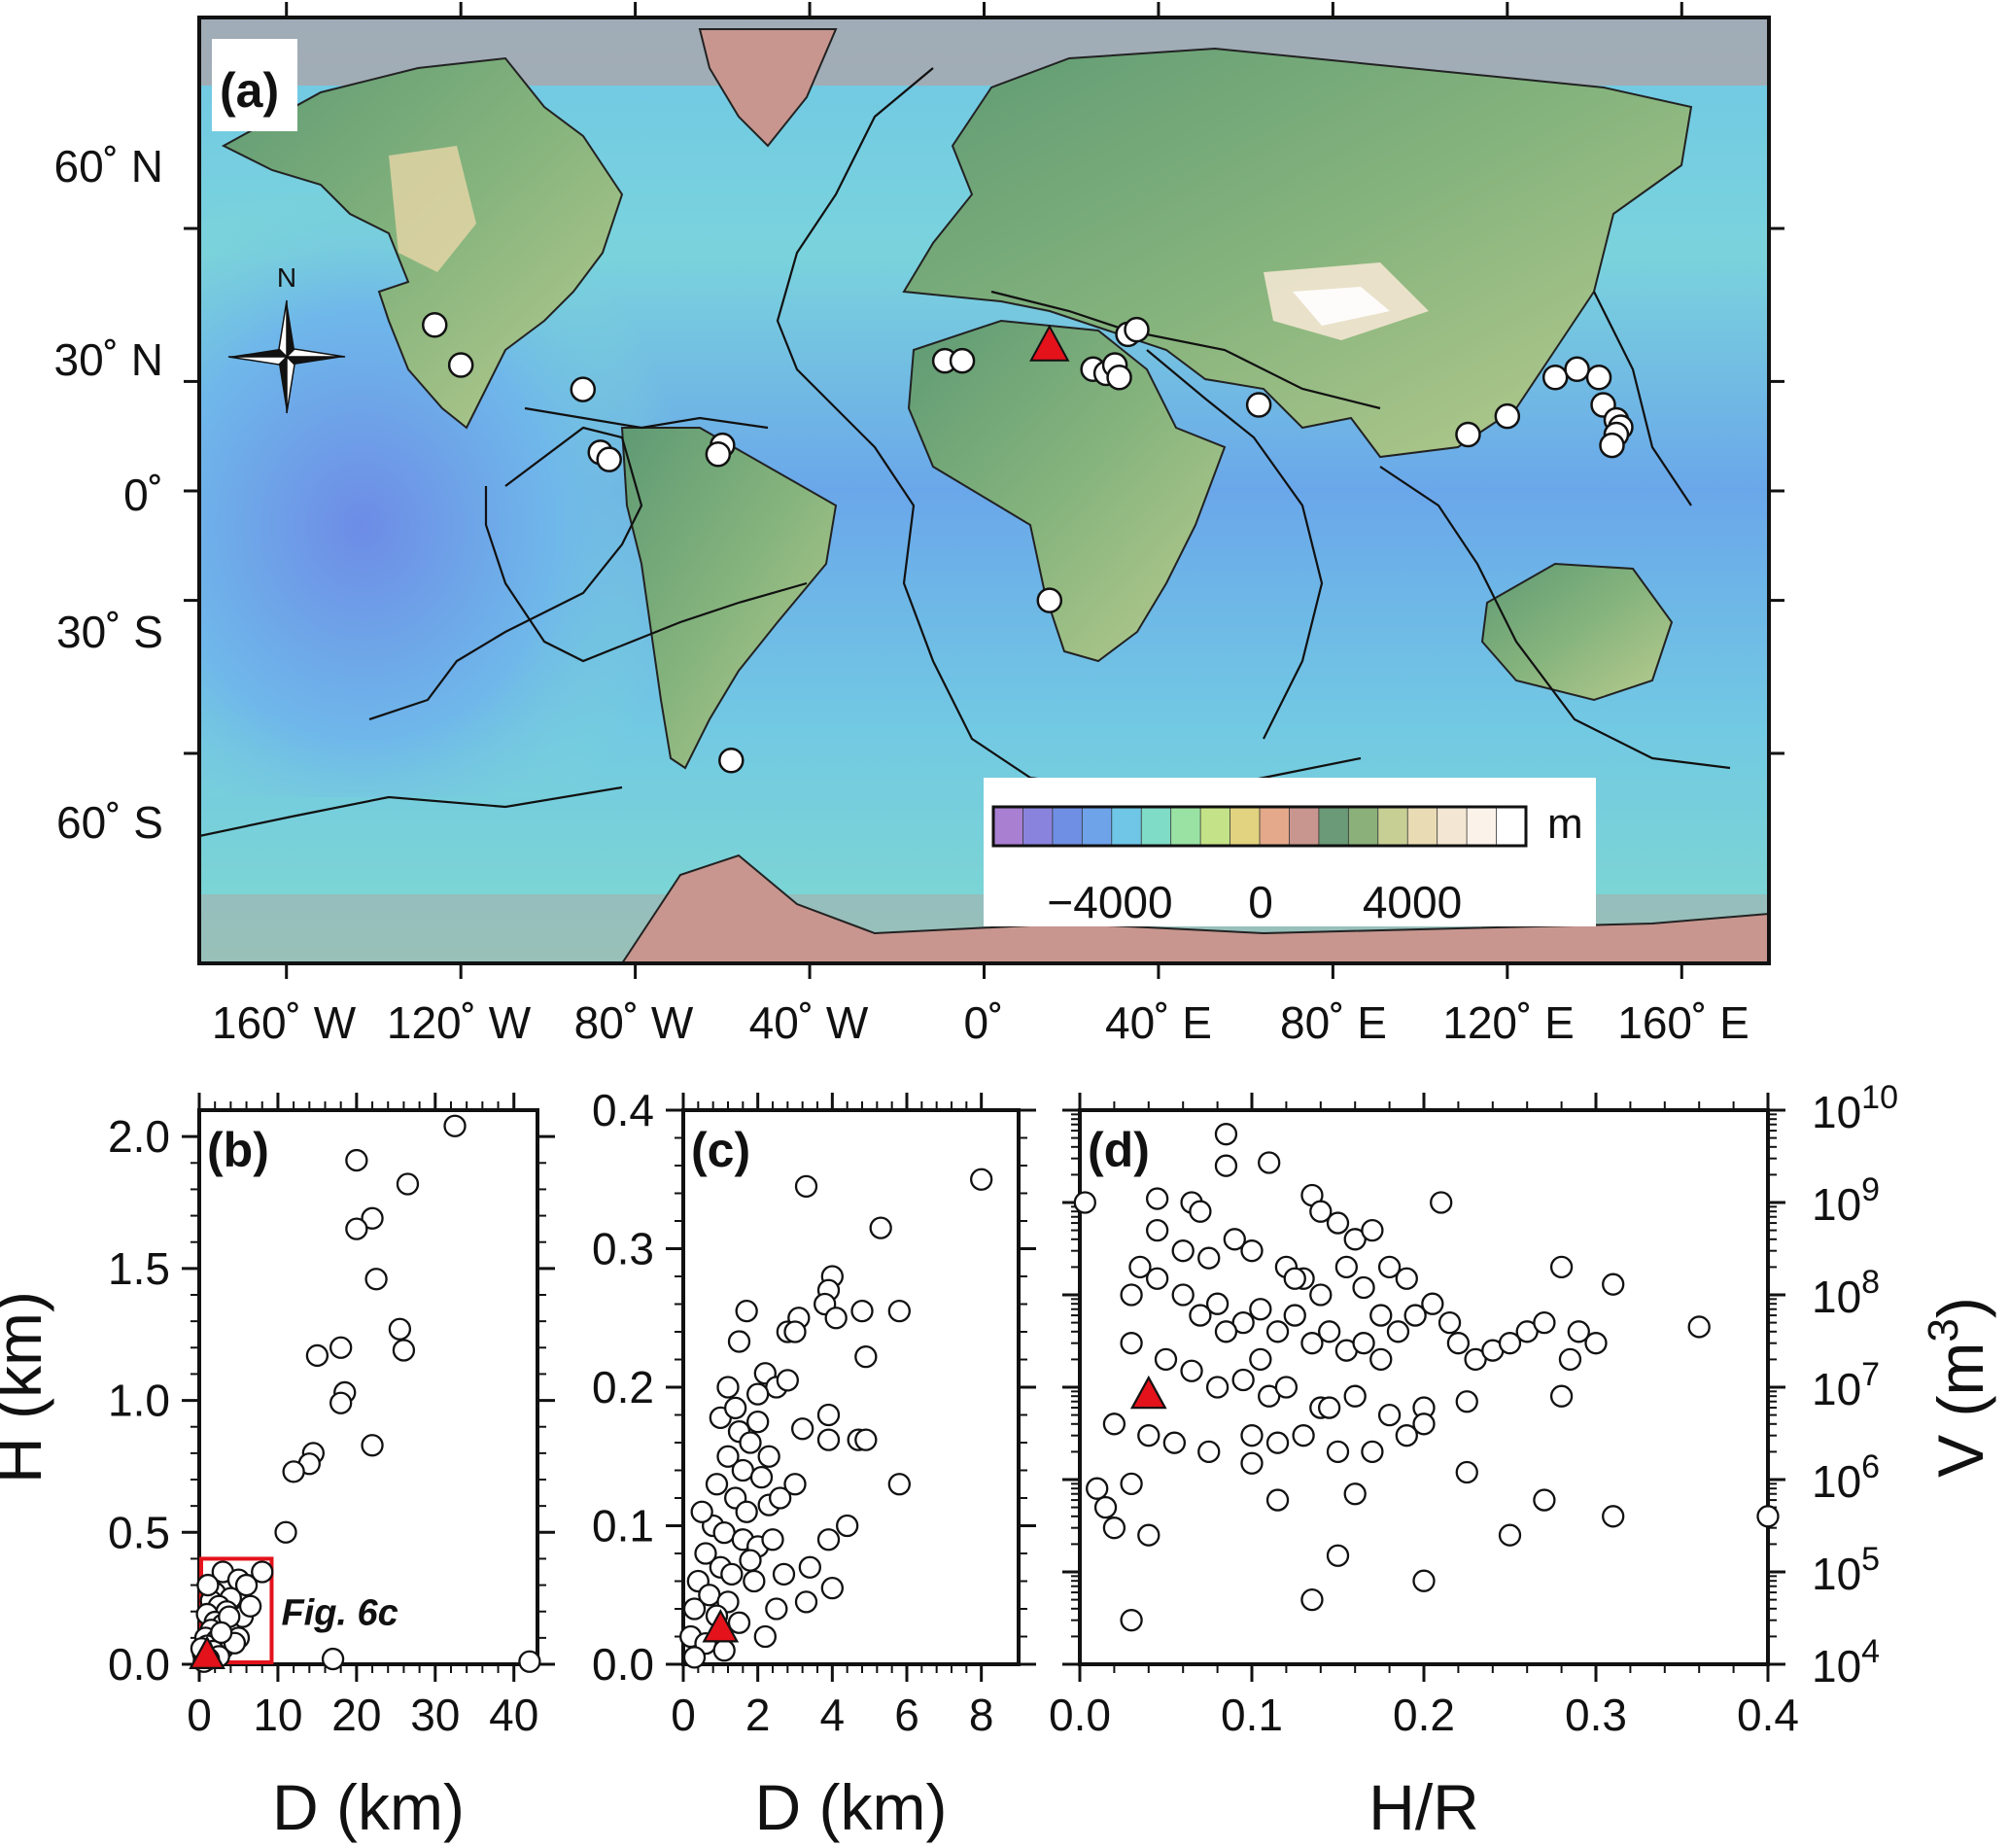 The height and width of the screenshot is (1848, 2009). I want to click on inset-box-label: Fig. 6c, so click(339, 1614).